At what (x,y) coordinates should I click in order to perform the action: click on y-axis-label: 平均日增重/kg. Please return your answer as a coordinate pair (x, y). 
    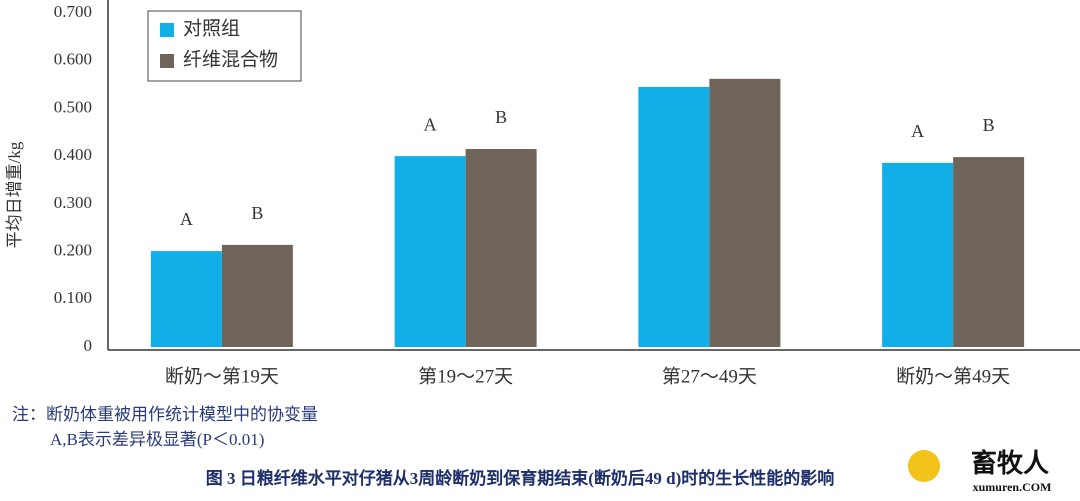
    Looking at the image, I should click on (14, 194).